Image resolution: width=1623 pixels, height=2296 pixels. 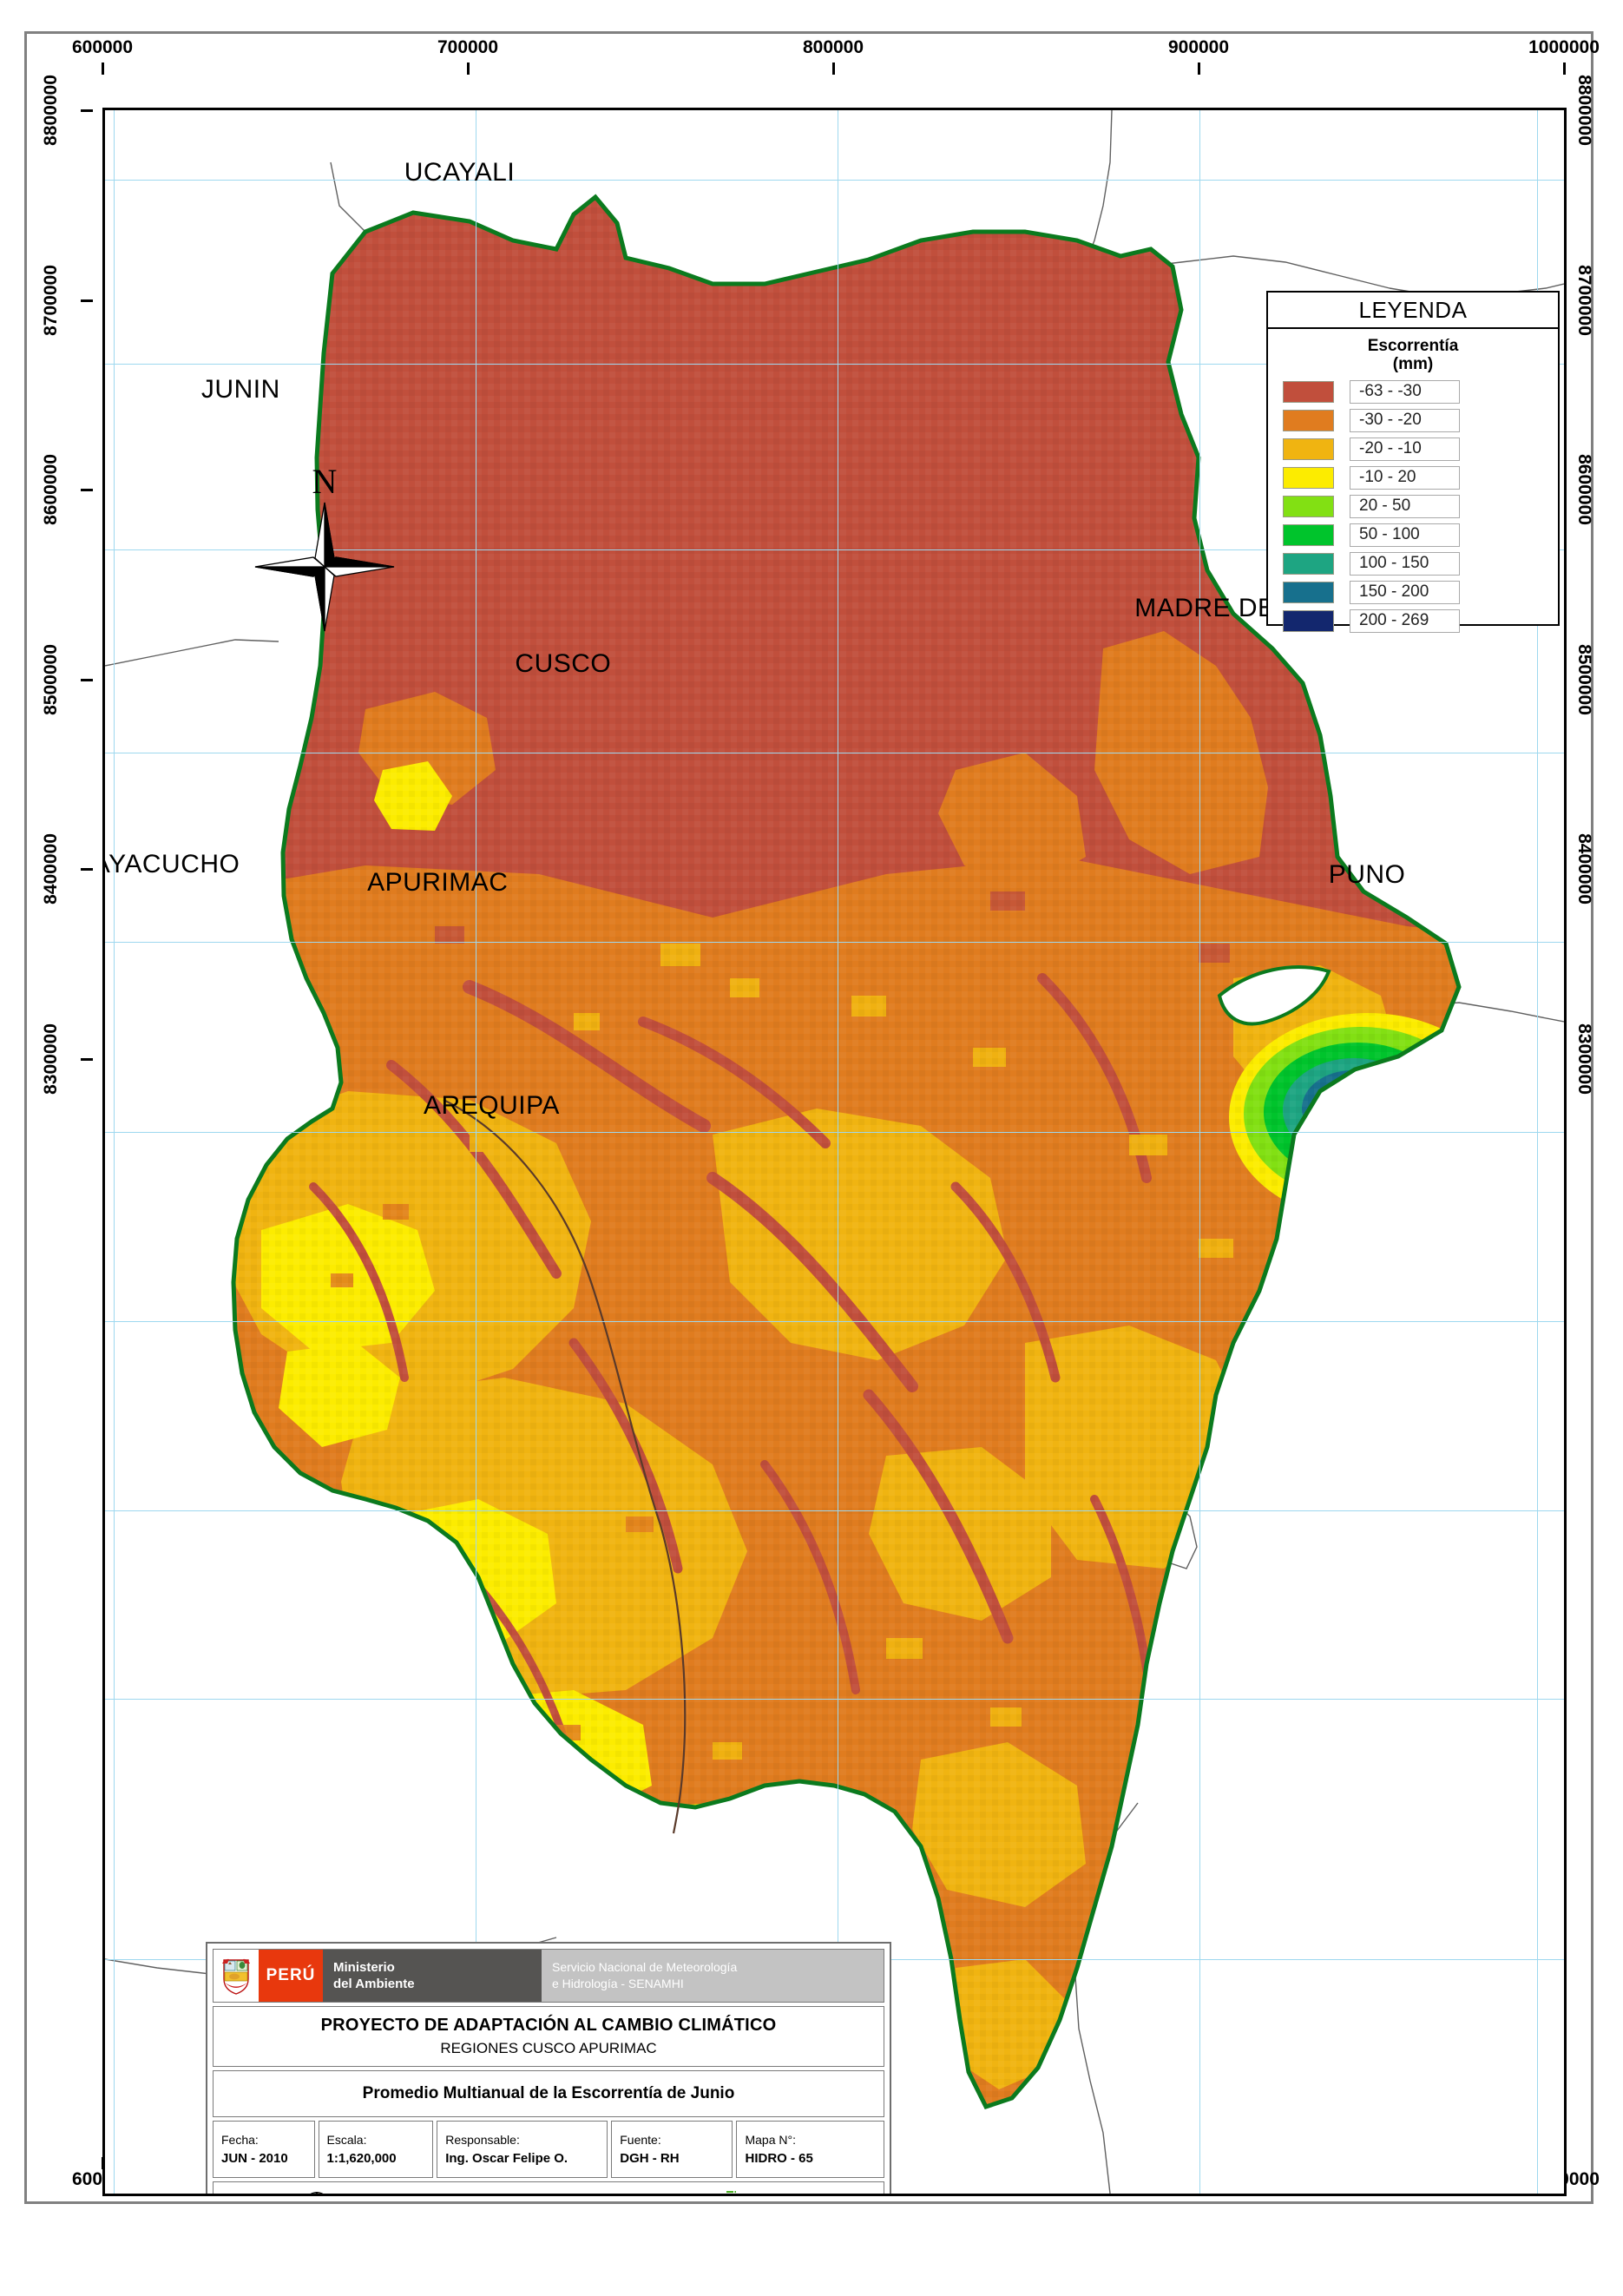 I want to click on peru-label: PERÚ, so click(x=291, y=1976).